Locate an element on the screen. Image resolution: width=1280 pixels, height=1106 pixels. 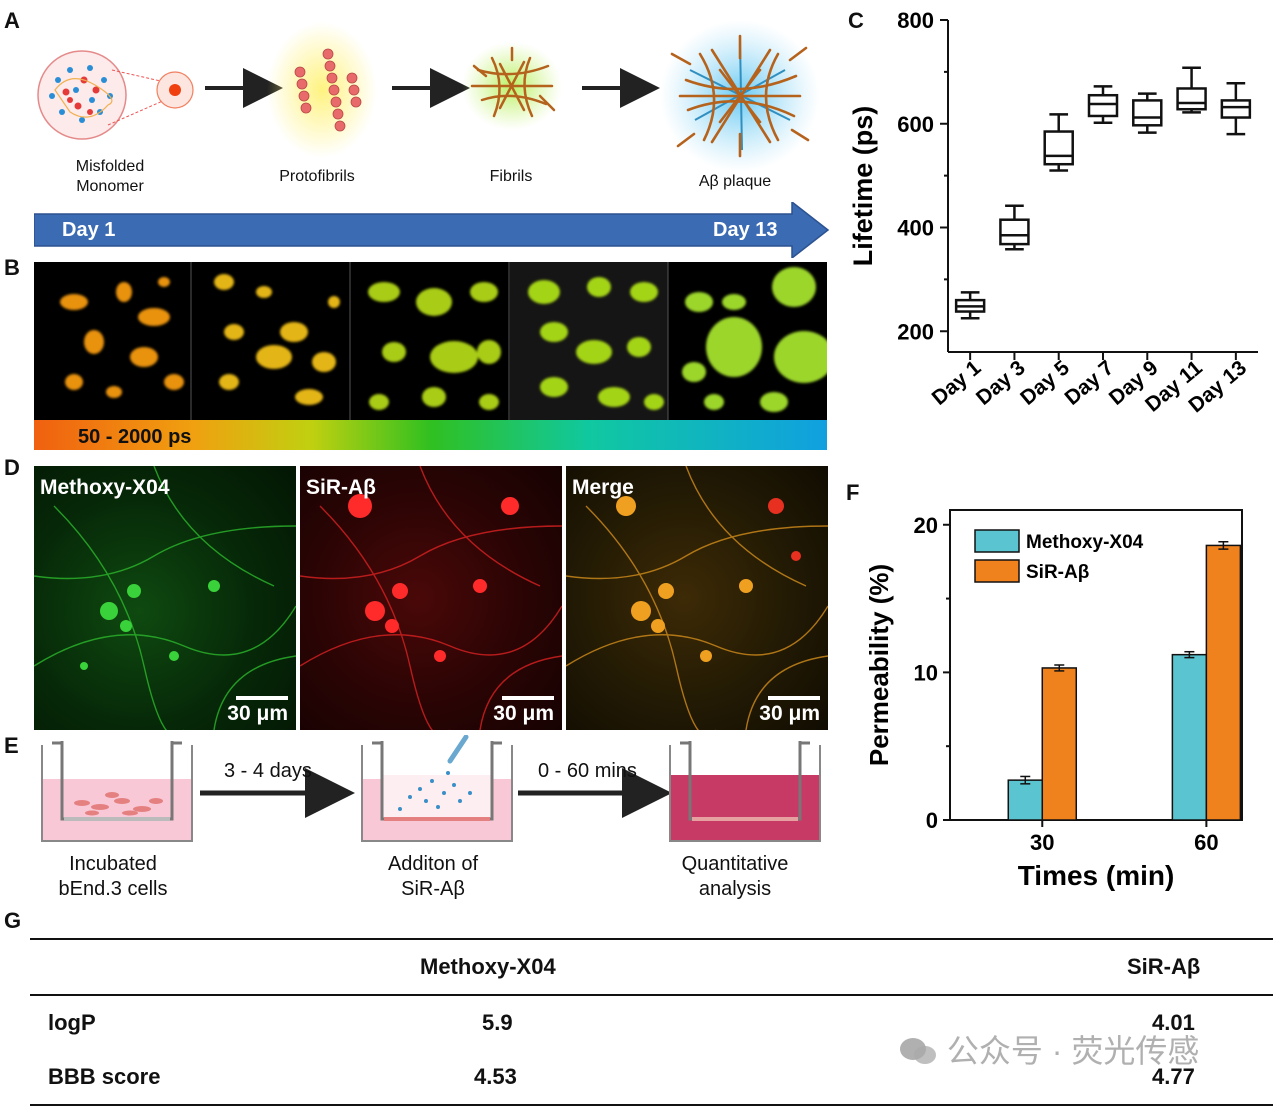
panel-label-d: D is located at coordinates (12, 467).